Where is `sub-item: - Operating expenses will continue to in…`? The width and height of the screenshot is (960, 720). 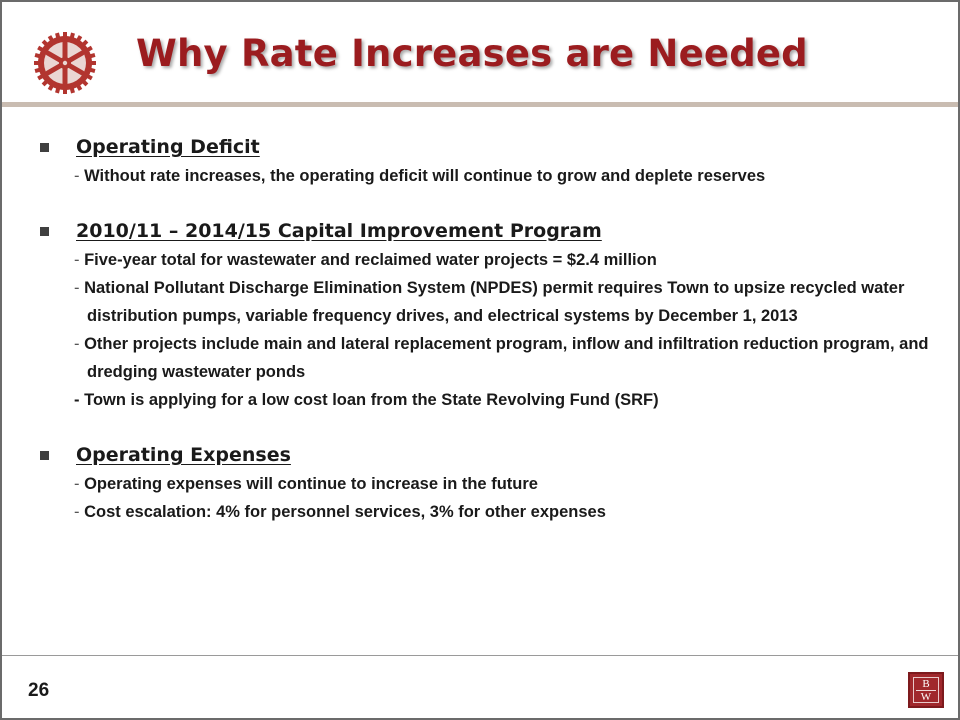 sub-item: - Operating expenses will continue to in… is located at coordinates (511, 484).